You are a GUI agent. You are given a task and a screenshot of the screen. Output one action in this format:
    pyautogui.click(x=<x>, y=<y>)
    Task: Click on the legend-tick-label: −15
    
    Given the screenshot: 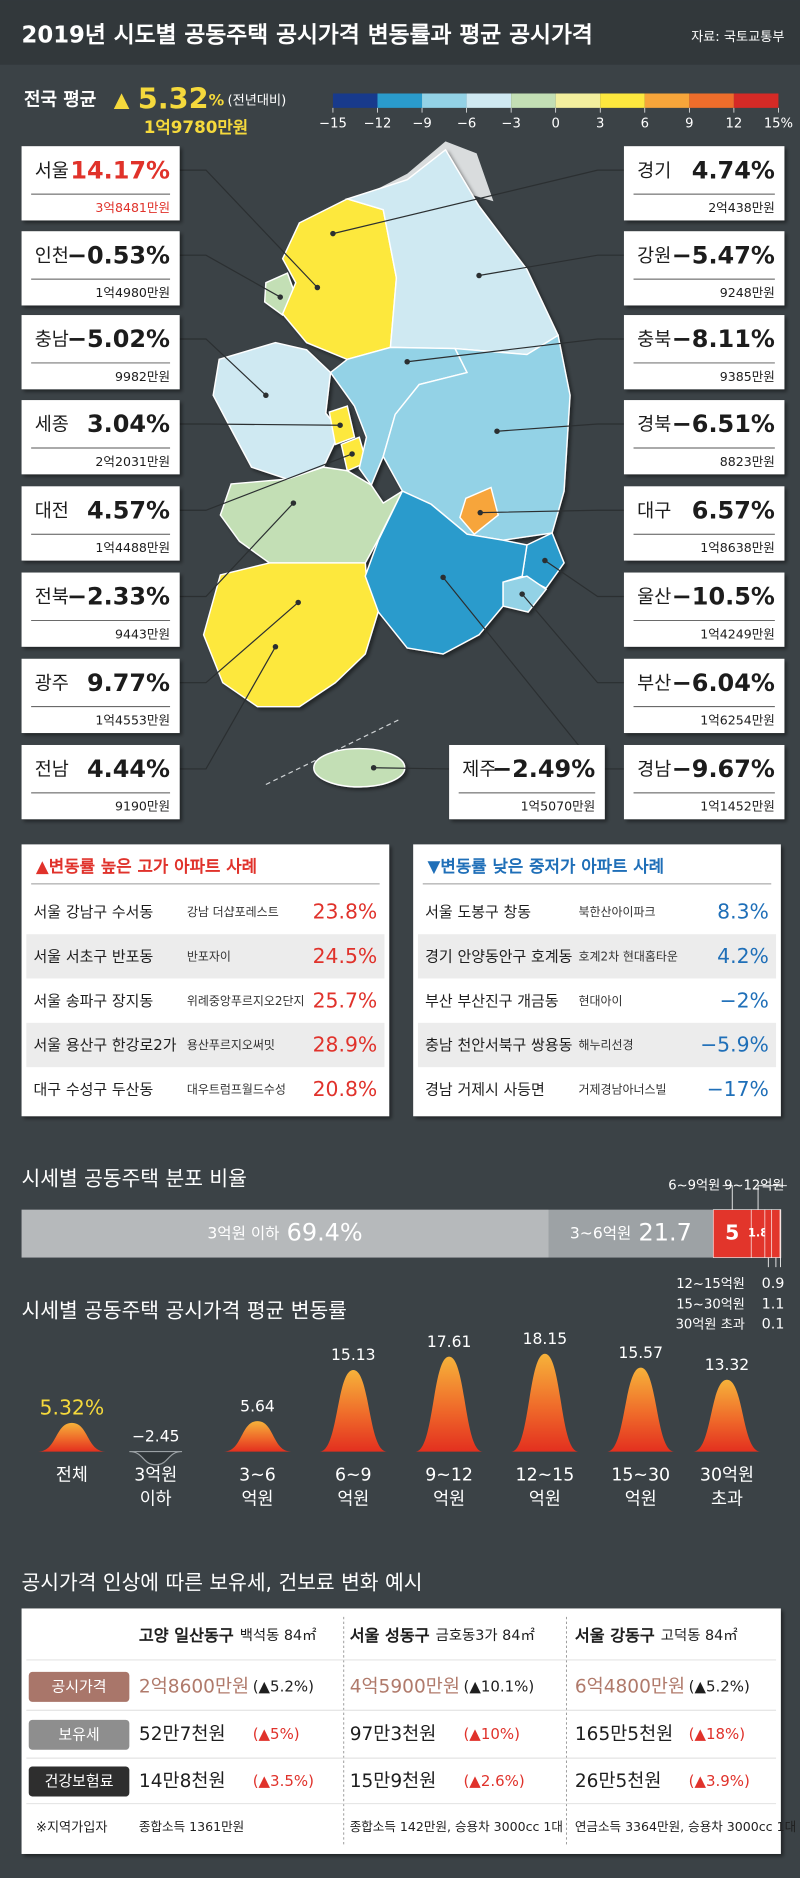 What is the action you would take?
    pyautogui.click(x=333, y=123)
    